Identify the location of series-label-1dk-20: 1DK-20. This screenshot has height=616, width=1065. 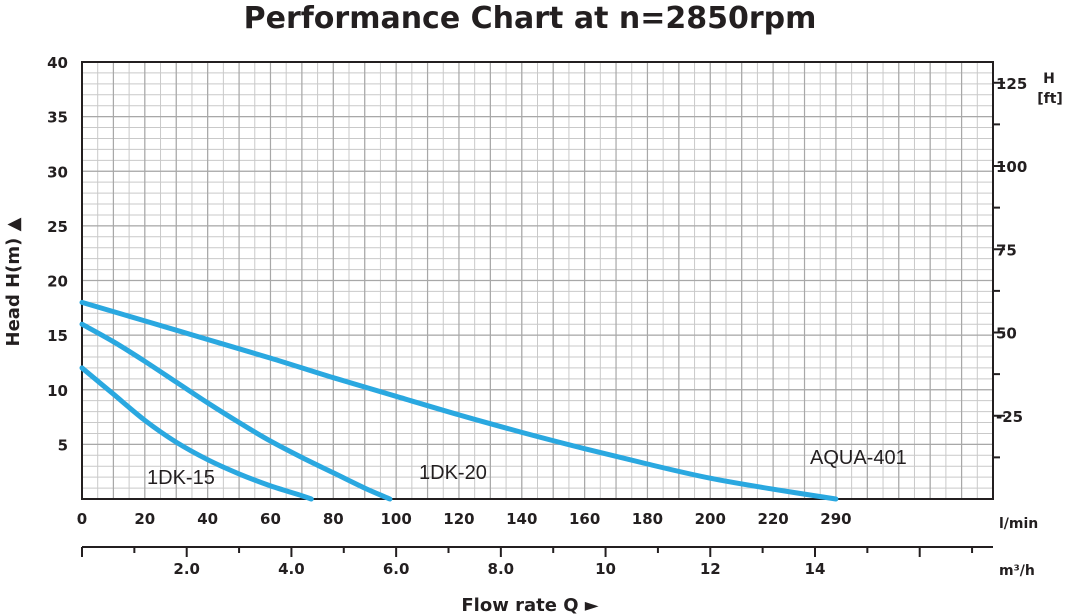
(453, 473).